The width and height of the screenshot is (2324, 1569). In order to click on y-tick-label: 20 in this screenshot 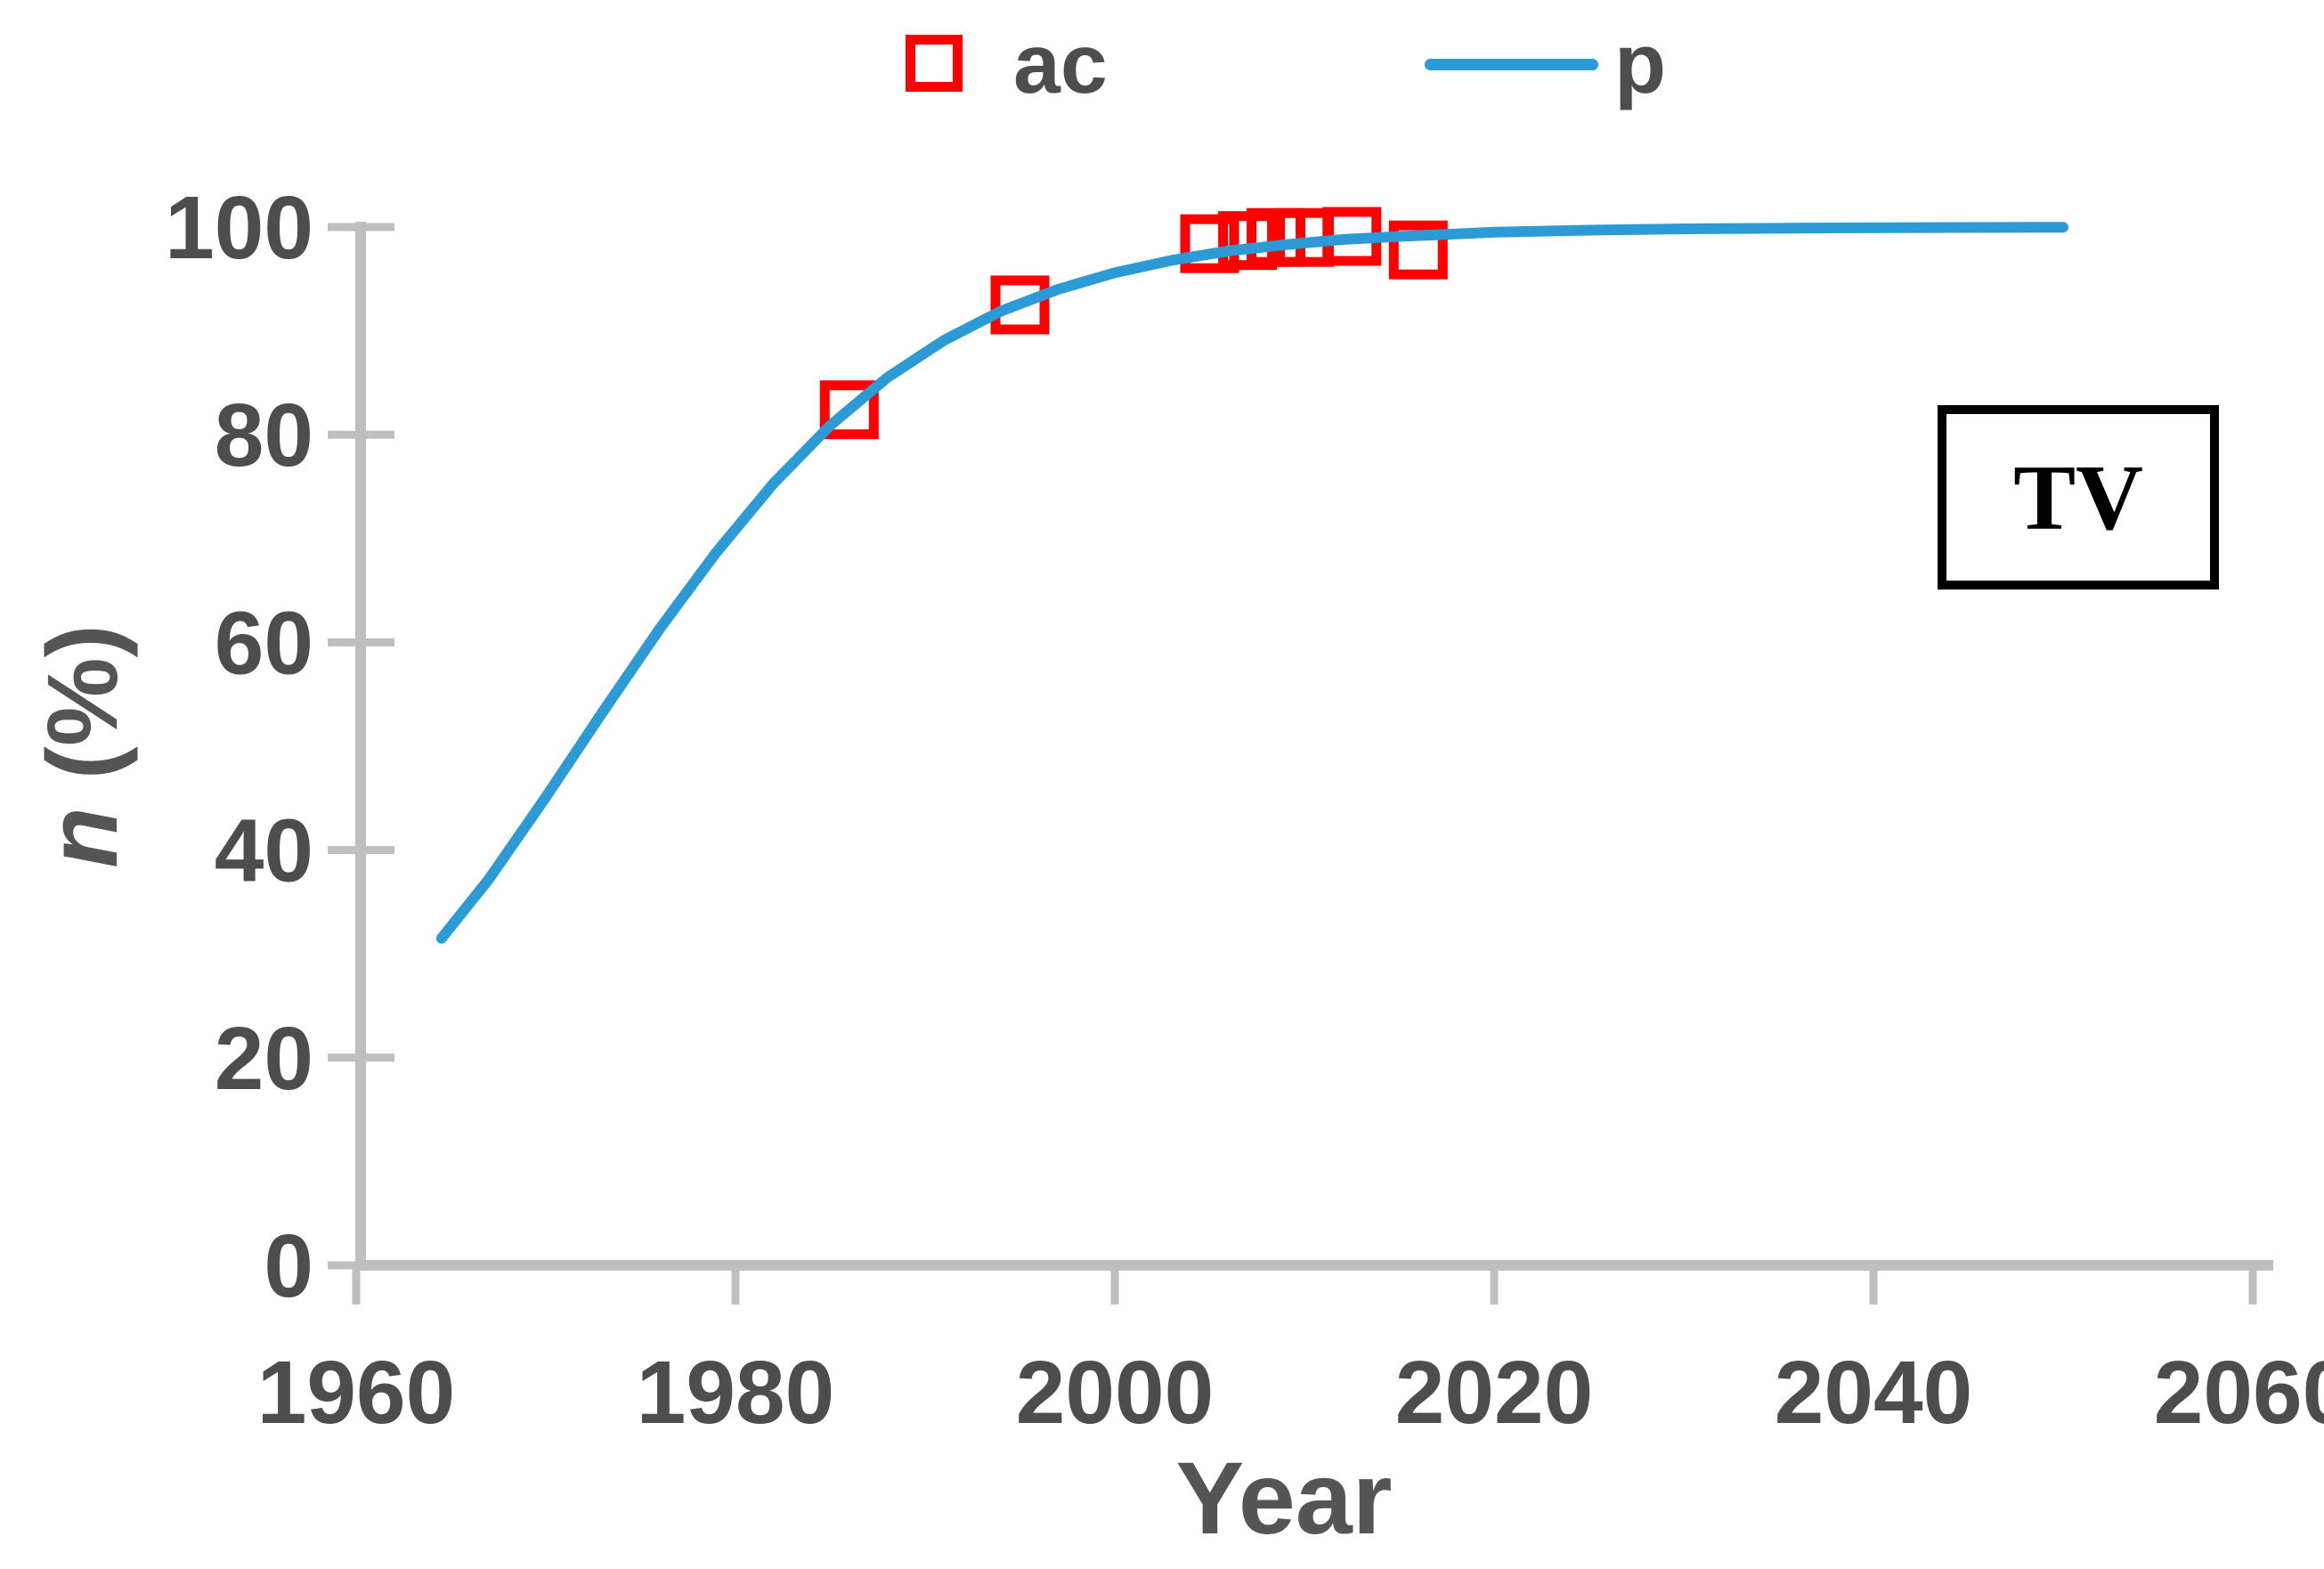, I will do `click(264, 1059)`.